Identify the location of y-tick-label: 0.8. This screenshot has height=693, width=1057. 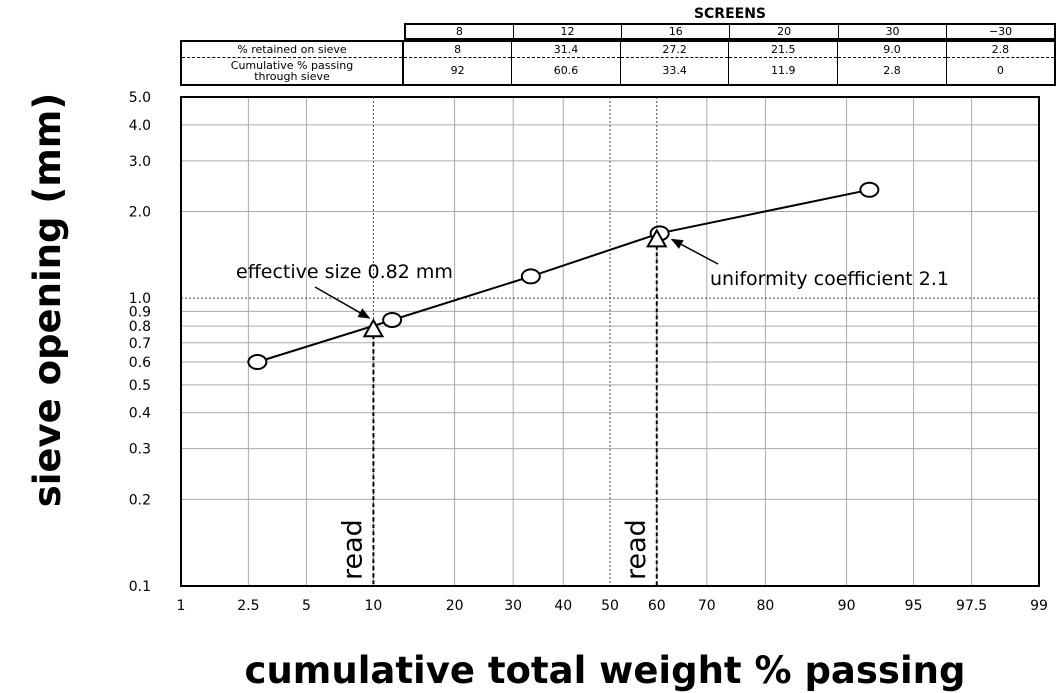
(140, 327).